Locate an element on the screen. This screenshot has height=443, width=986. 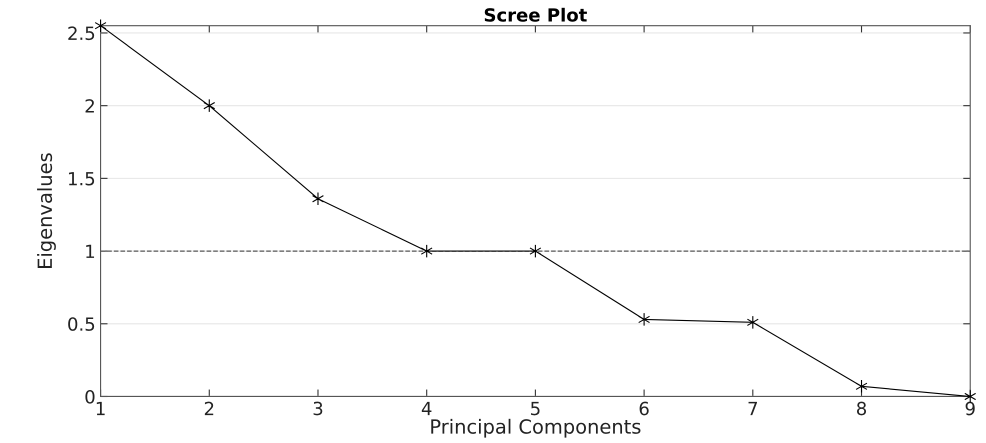
x-tick-label: 3 is located at coordinates (318, 409).